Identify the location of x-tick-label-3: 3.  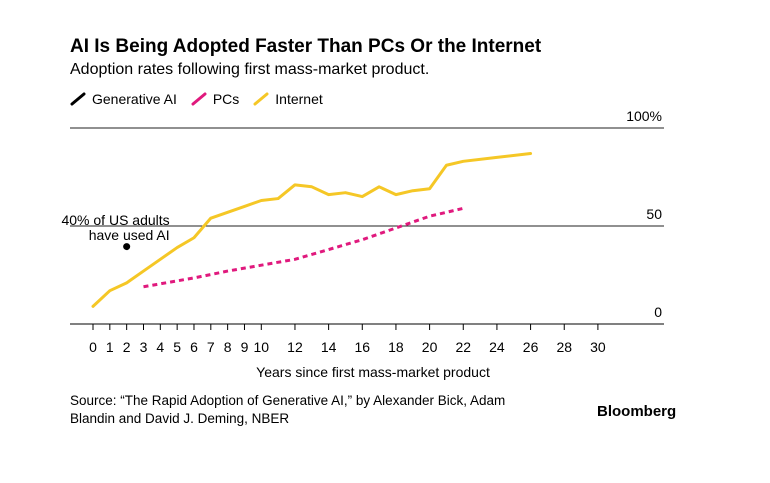
(144, 347).